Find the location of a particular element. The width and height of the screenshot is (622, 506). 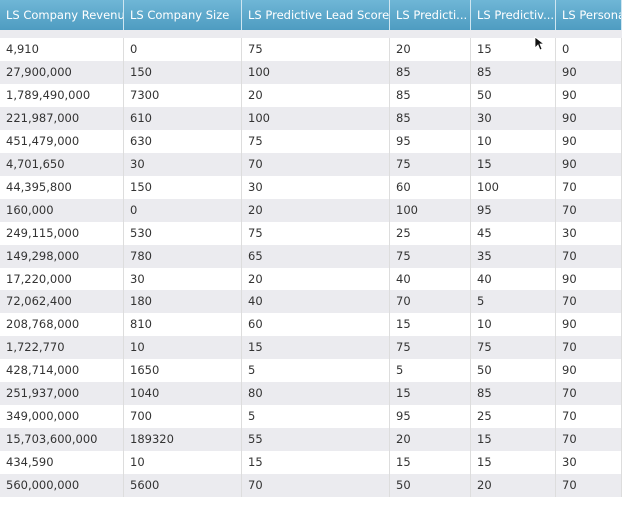

cell: 221,987,000 is located at coordinates (62, 118).